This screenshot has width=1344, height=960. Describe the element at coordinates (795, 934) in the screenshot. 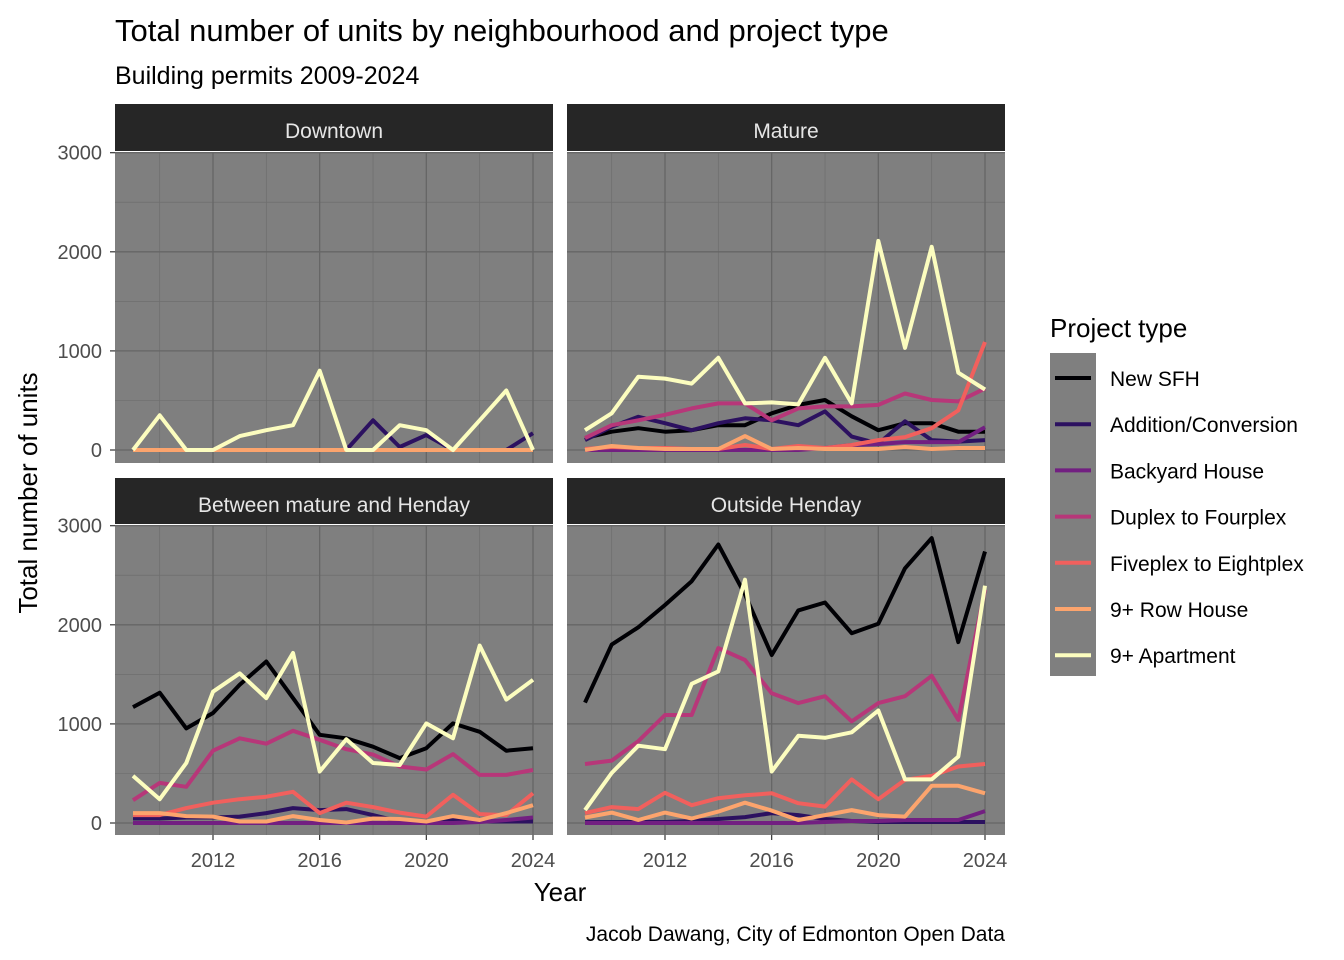

I see `caption: Jacob Dawang, City of Edmonton Open Data` at that location.